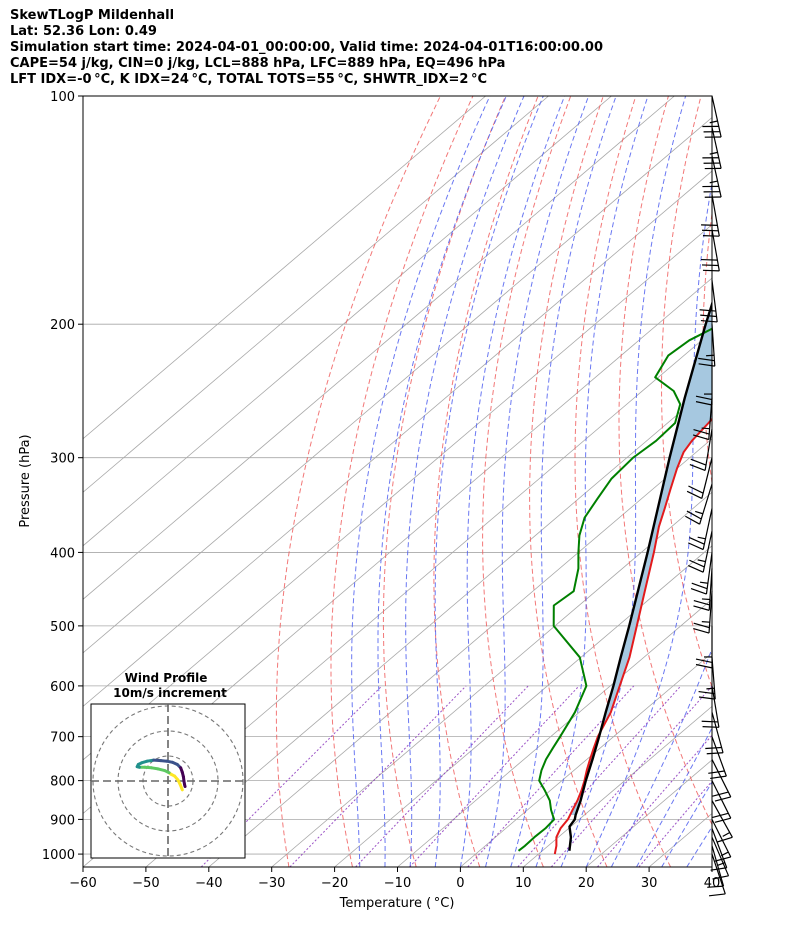 This screenshot has height=937, width=794. Describe the element at coordinates (62, 738) in the screenshot. I see `y-tick-label: 700` at that location.